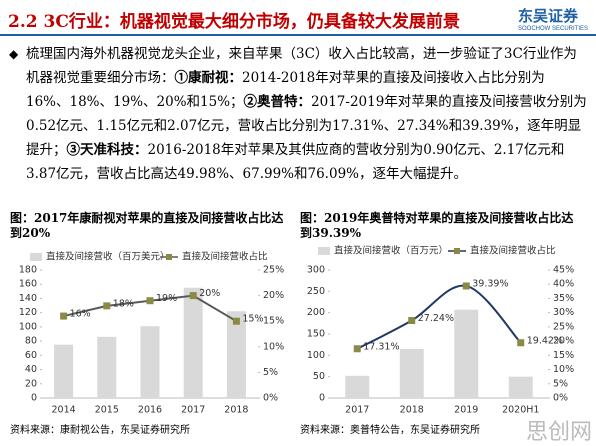 The image size is (596, 446). I want to click on text-bold: ③天准科技：, so click(107, 150).